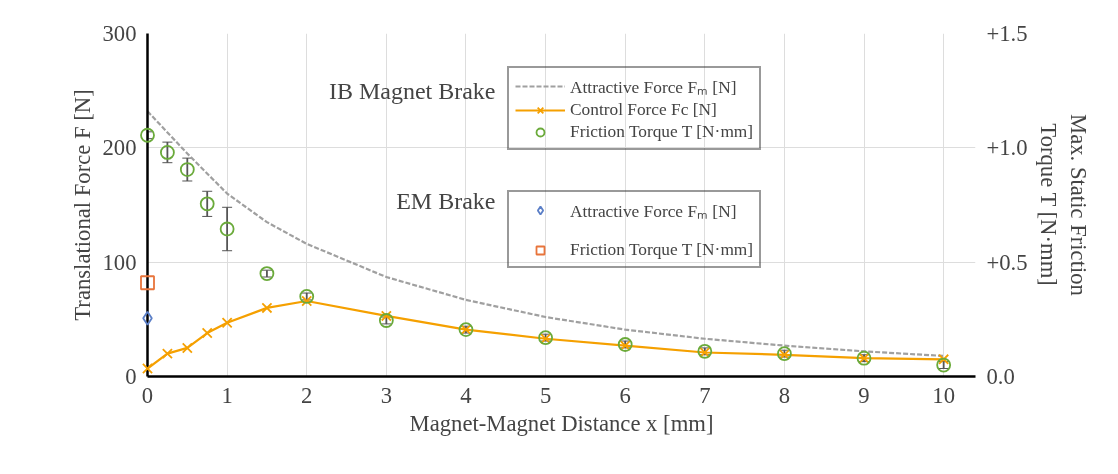 Image resolution: width=1118 pixels, height=474 pixels. I want to click on y-tick-label: 100, so click(119, 262).